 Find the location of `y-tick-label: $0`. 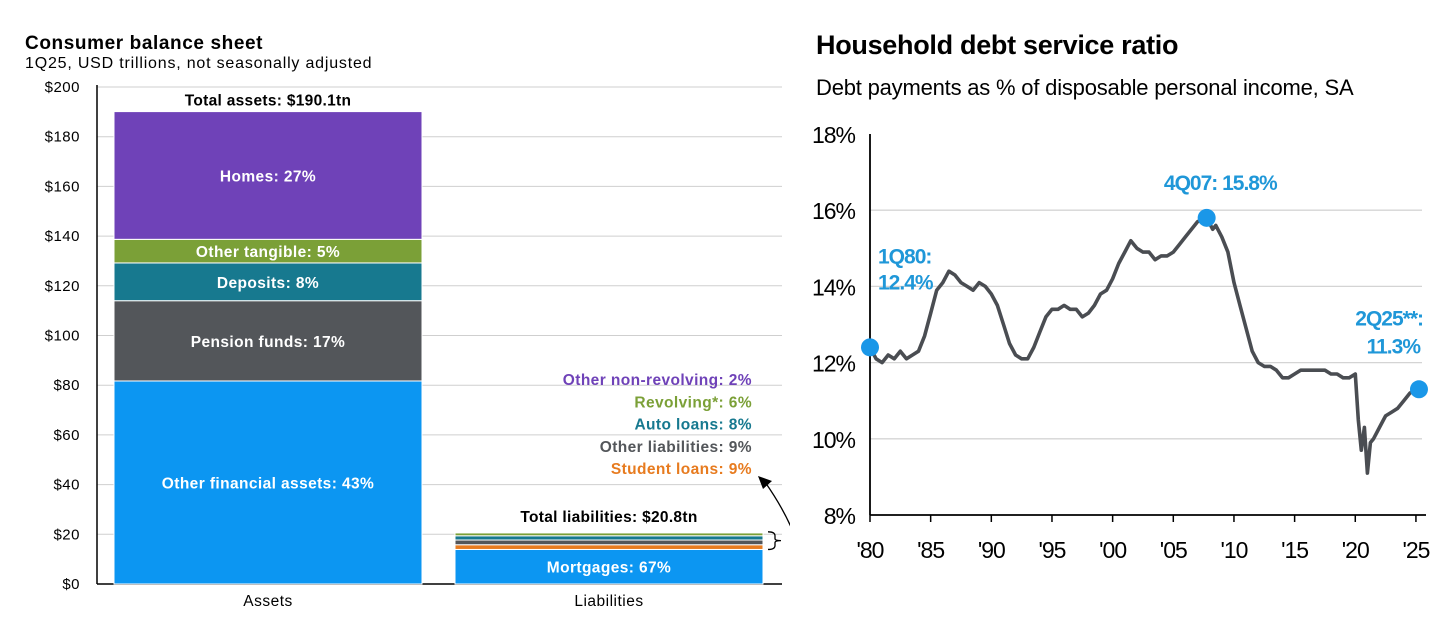

y-tick-label: $0 is located at coordinates (71, 584).